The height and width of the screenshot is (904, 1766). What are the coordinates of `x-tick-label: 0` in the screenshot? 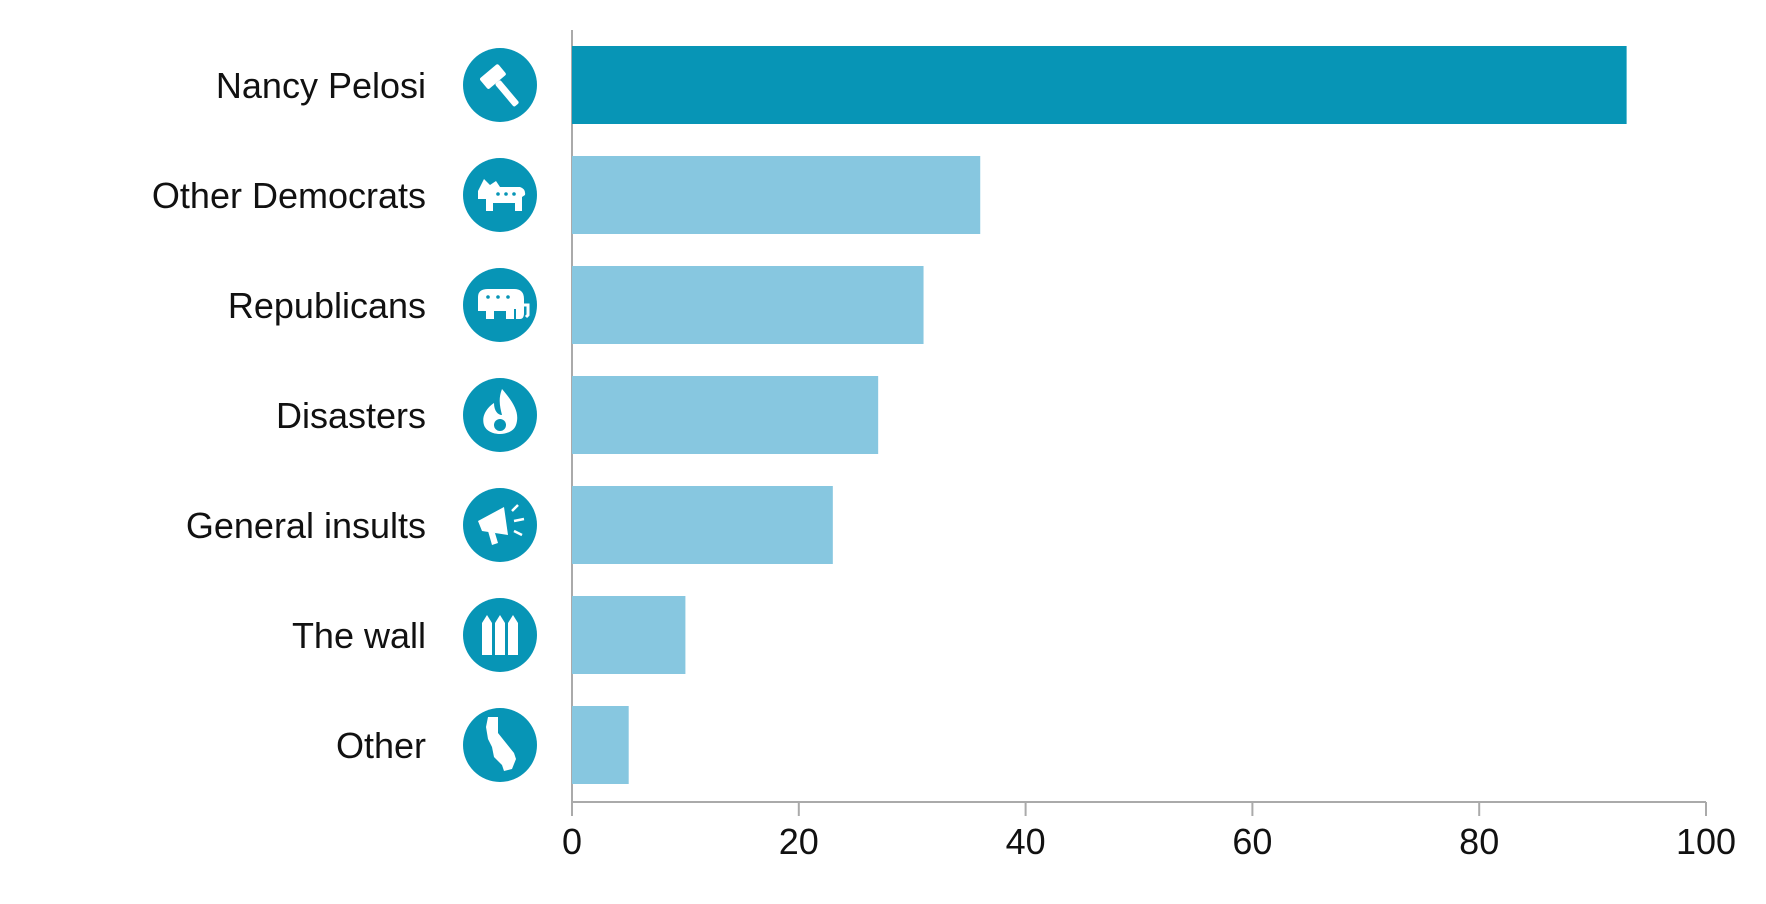 It's located at (572, 841).